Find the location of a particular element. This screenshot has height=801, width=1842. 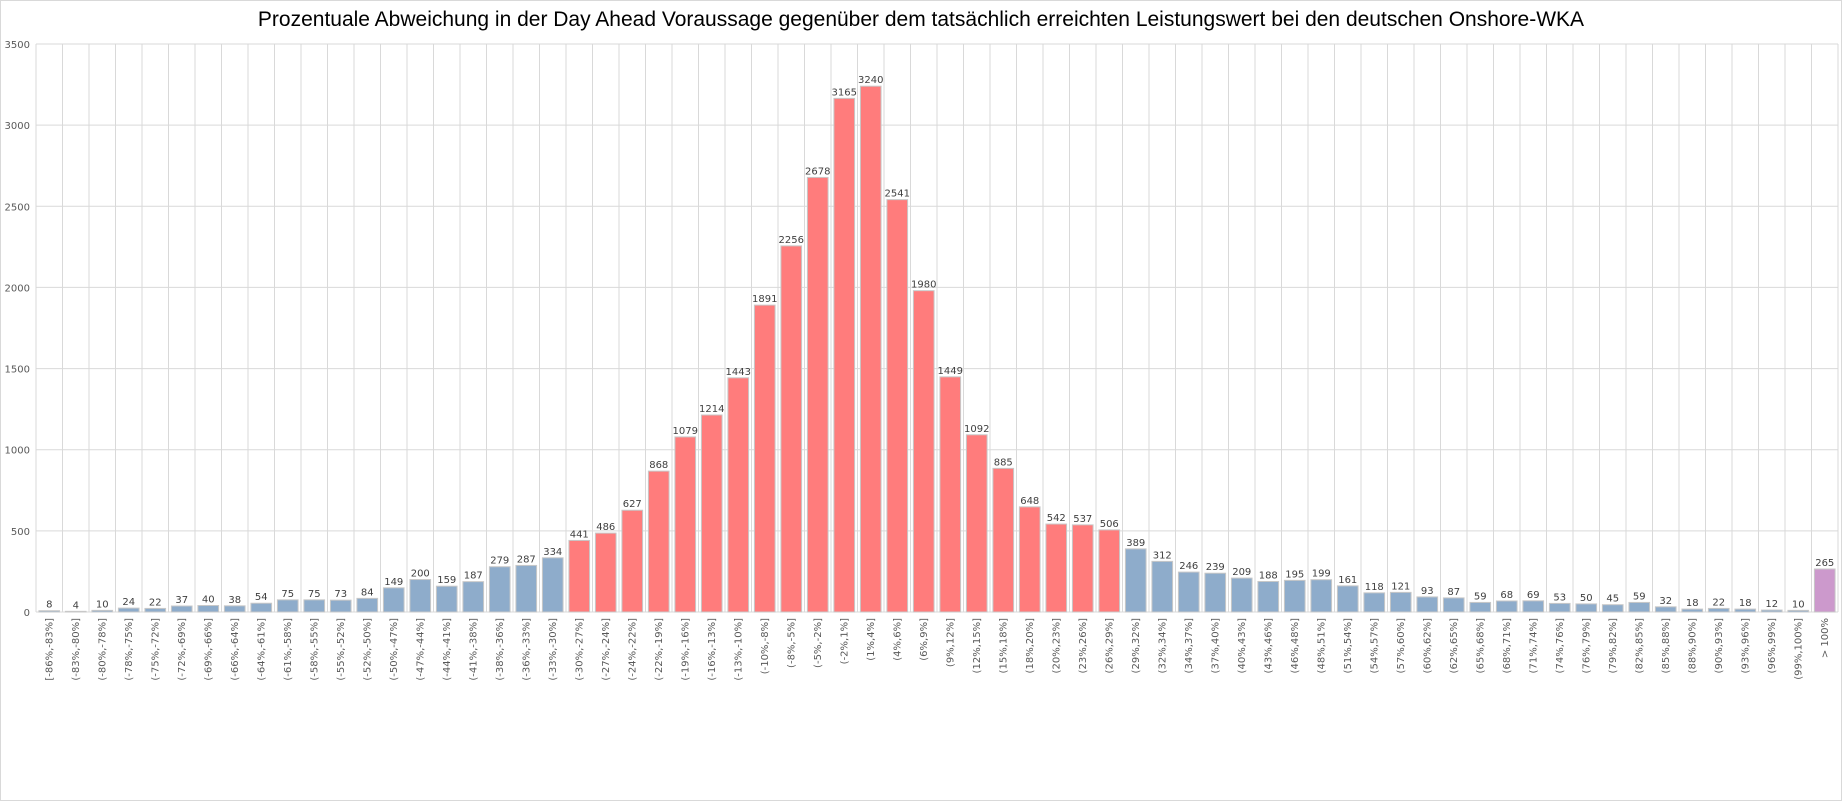

x-tick-label: (-50%,-47%] is located at coordinates (394, 649).